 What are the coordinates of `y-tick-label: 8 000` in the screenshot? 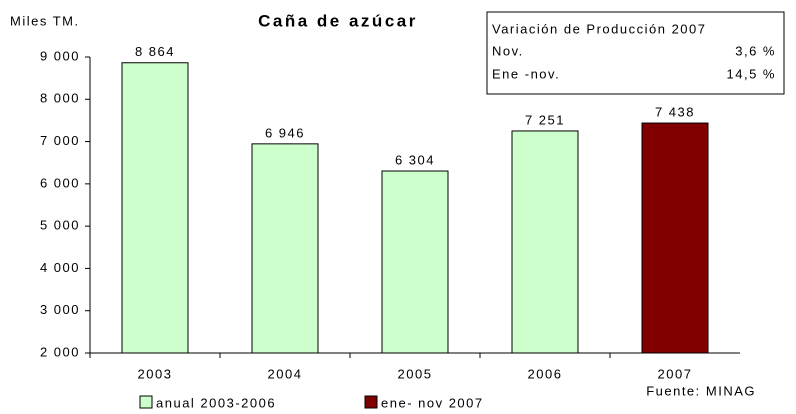 It's located at (60, 98).